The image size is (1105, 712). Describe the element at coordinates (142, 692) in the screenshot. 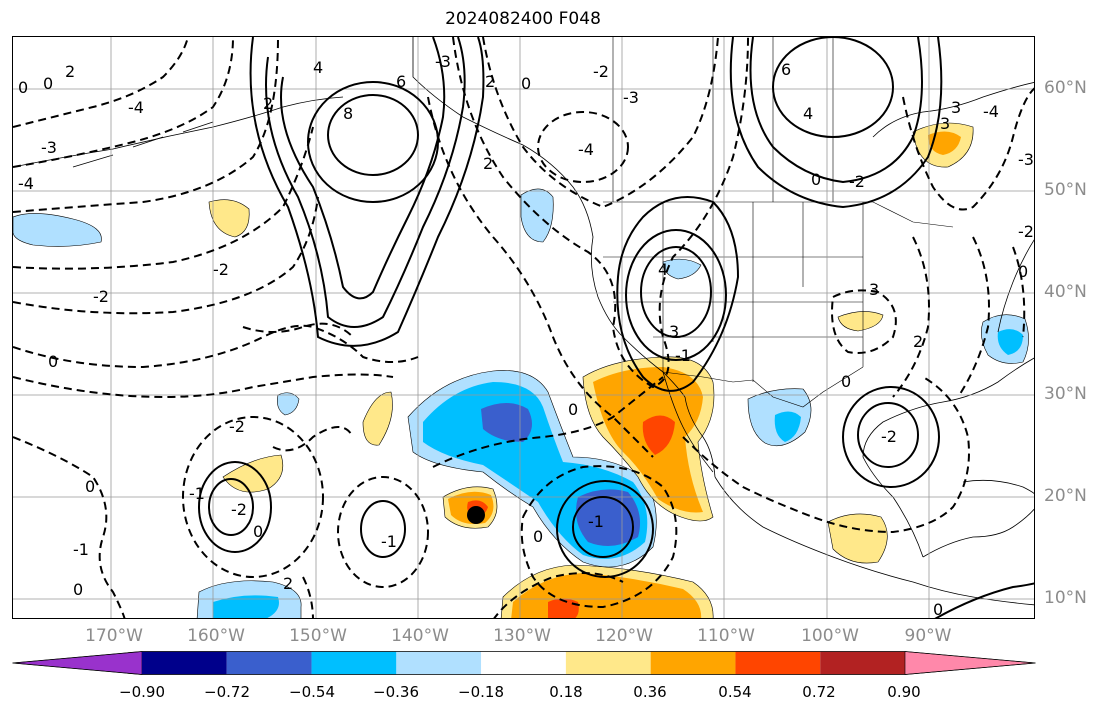

I see `colorbar-tick-label: −0.90` at that location.